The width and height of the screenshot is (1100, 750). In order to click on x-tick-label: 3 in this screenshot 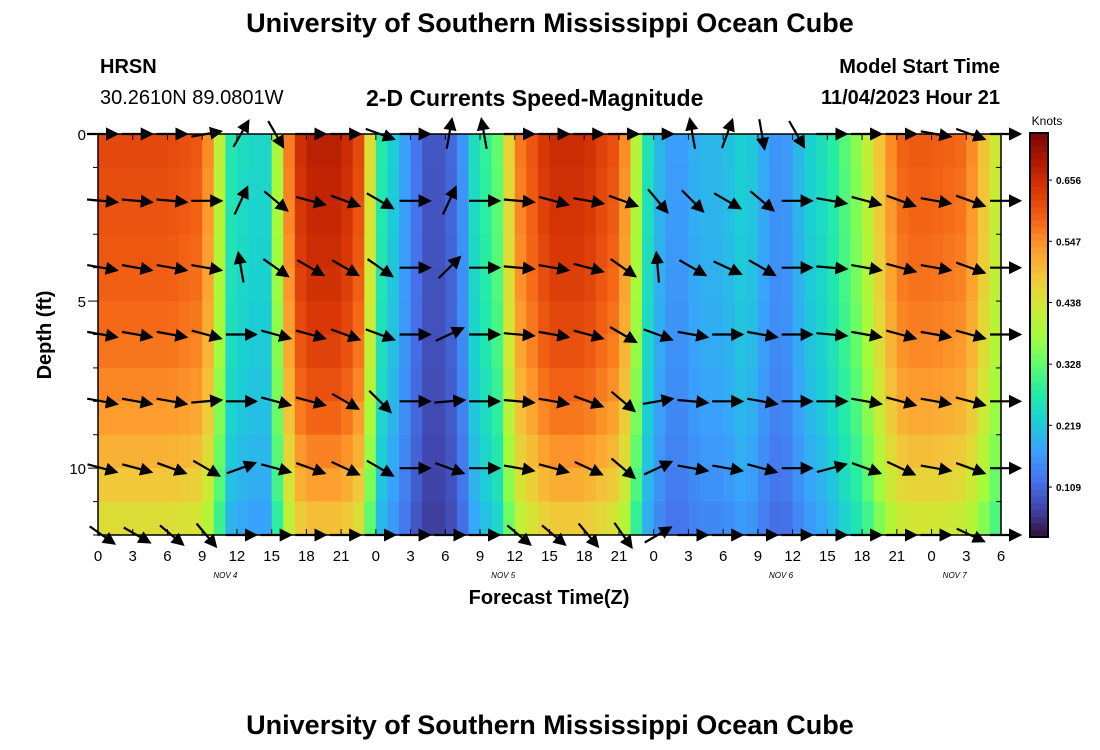, I will do `click(410, 556)`.